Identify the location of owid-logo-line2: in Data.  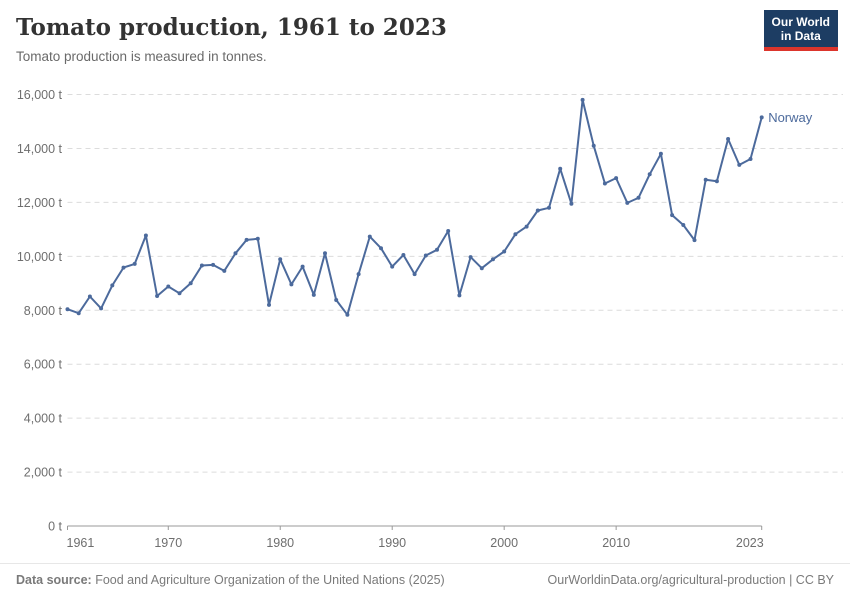
(800, 36).